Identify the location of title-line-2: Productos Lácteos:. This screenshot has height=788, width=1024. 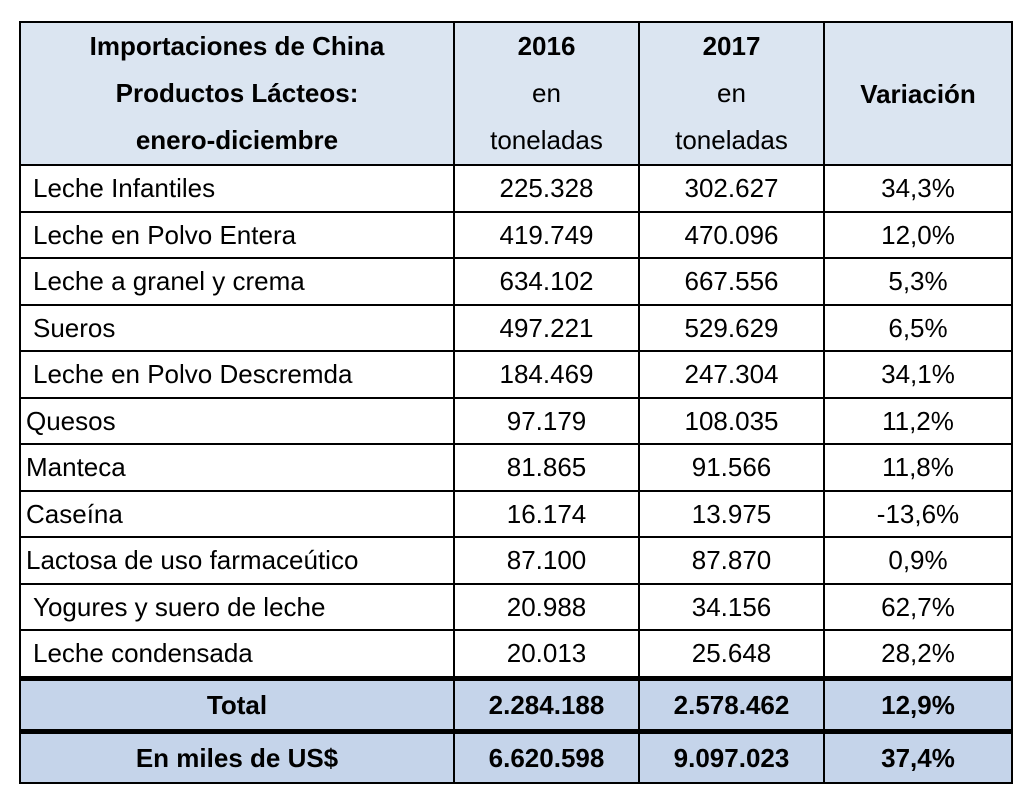
(237, 93).